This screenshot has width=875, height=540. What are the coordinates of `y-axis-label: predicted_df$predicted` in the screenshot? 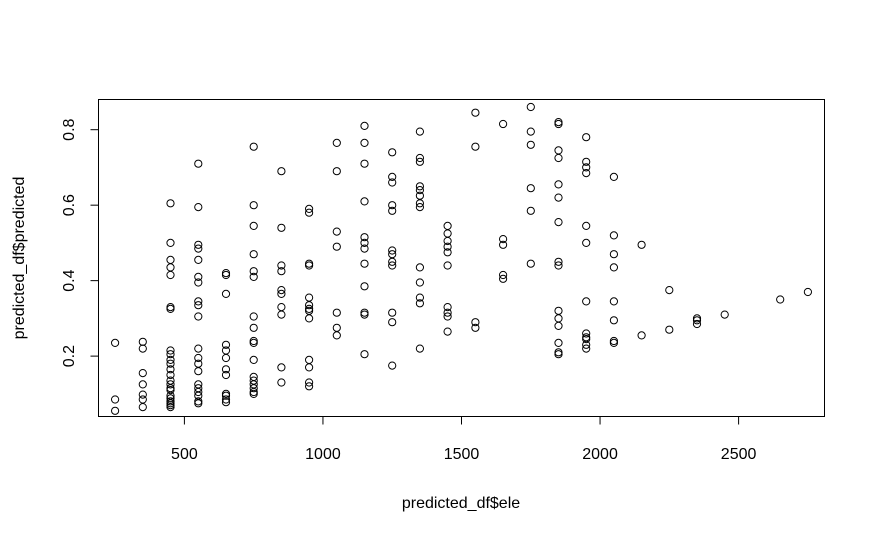 It's located at (19, 258).